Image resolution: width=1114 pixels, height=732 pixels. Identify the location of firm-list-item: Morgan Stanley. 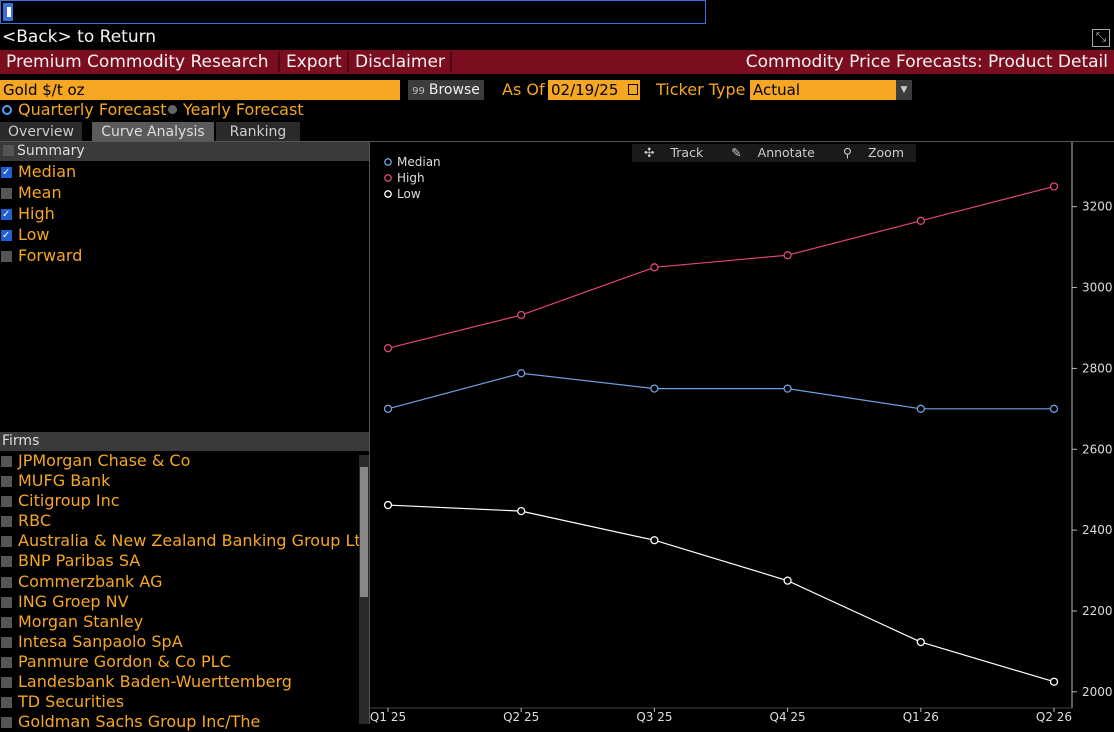
(179, 622).